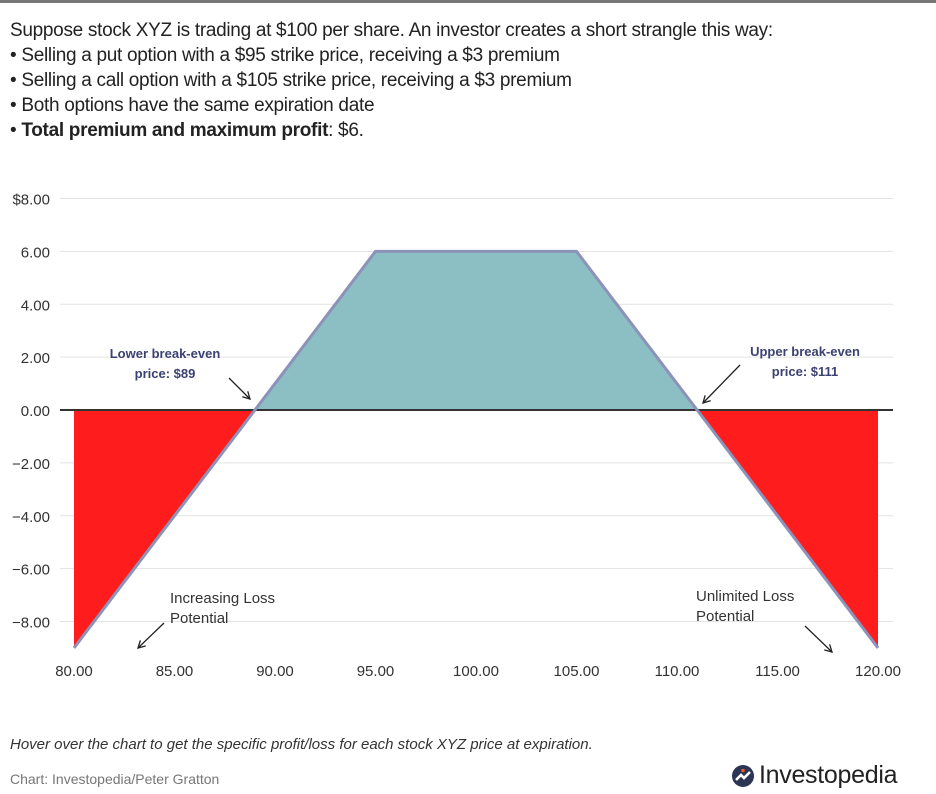 The width and height of the screenshot is (936, 794). Describe the element at coordinates (805, 351) in the screenshot. I see `upper-break-even-label: Upper break-even` at that location.